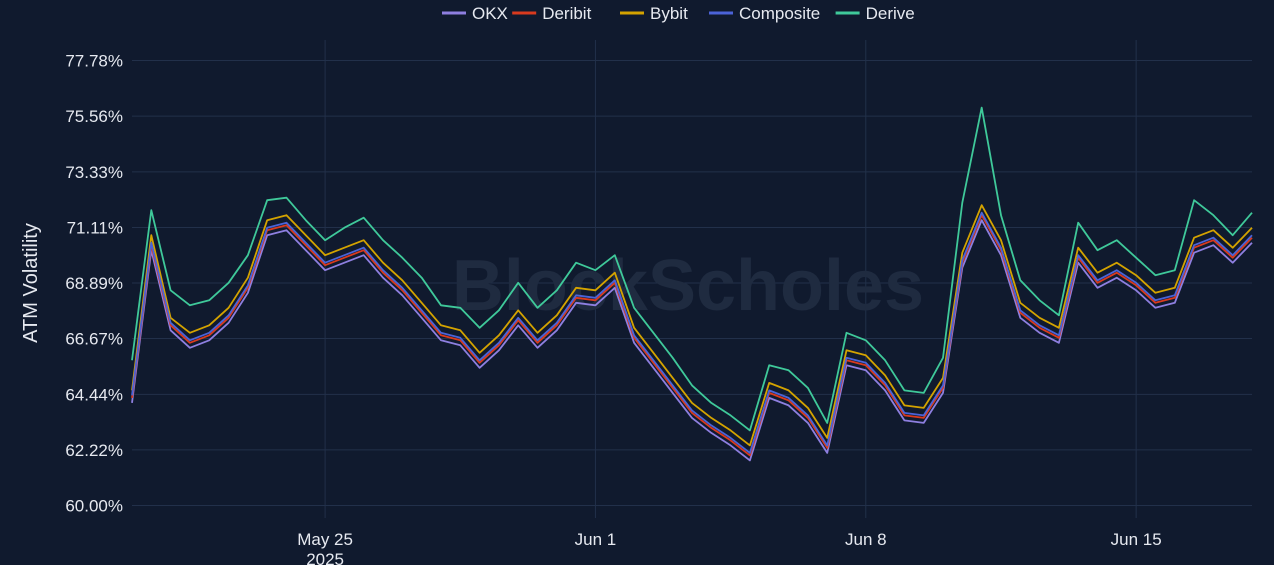 The width and height of the screenshot is (1274, 565). I want to click on y-tick-label: 71.11%, so click(95, 227).